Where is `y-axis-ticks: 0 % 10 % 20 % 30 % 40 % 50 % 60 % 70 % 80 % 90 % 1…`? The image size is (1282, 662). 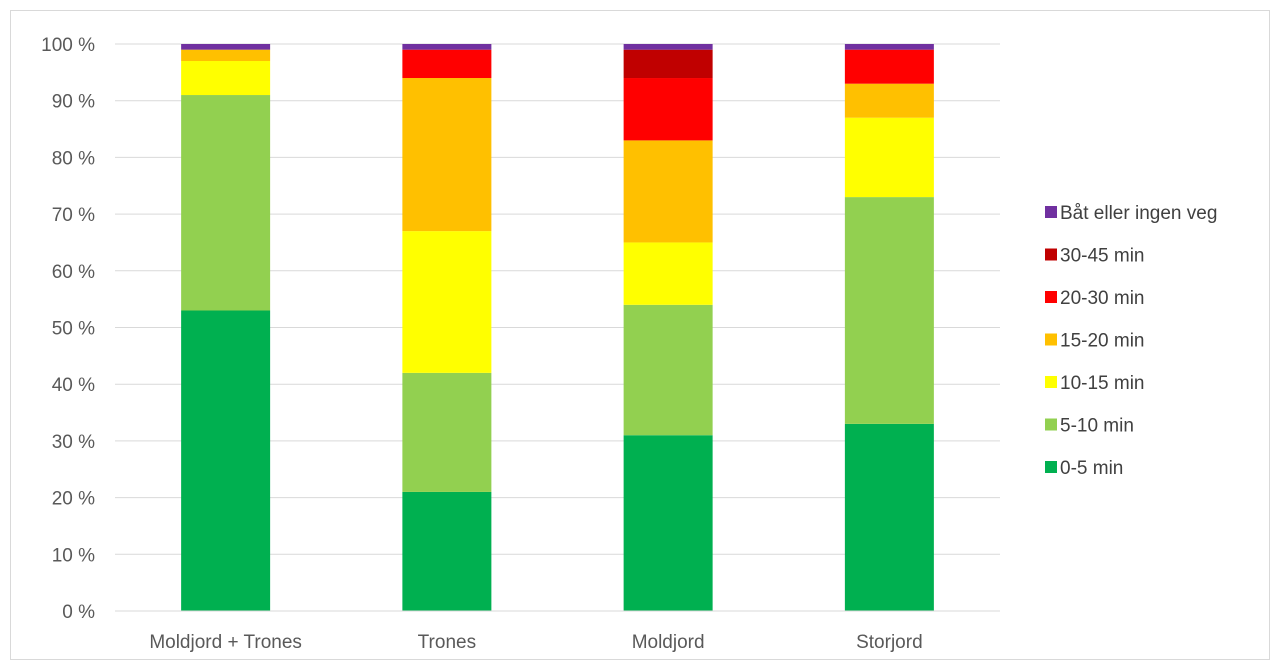
y-axis-ticks: 0 % 10 % 20 % 30 % 40 % 50 % 60 % 70 % 80 % 90 % 1… is located at coordinates (68, 329).